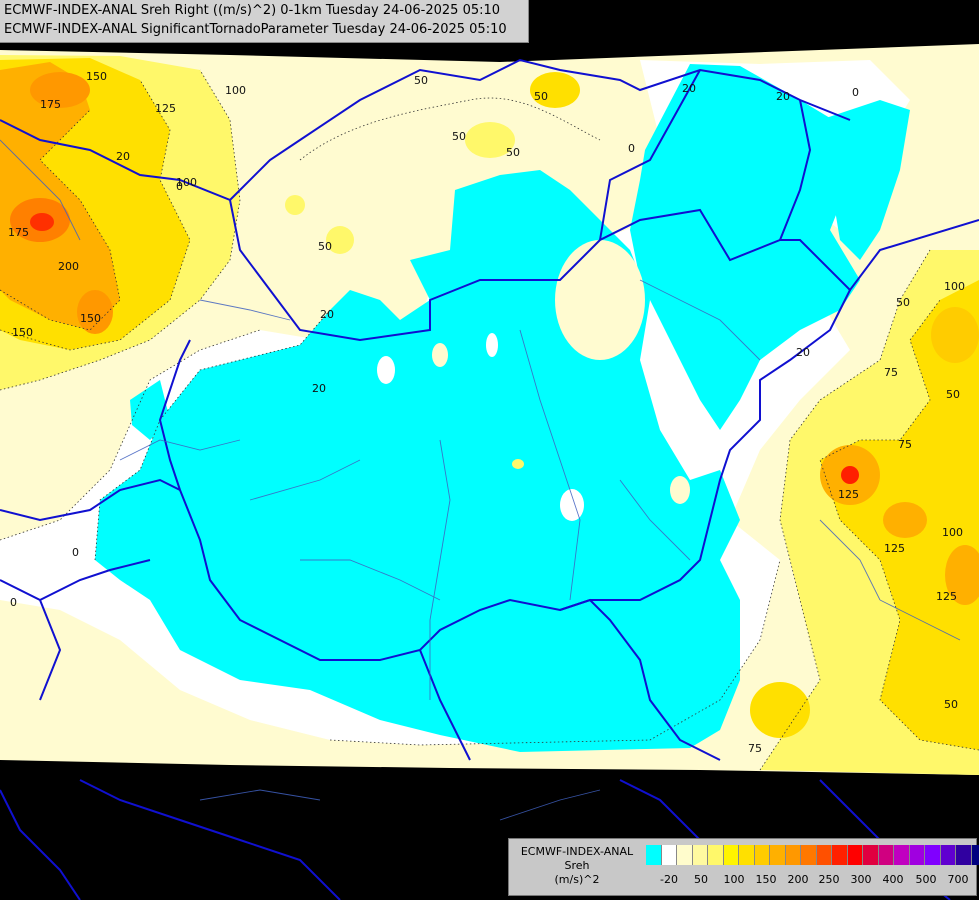 The height and width of the screenshot is (900, 979). What do you see at coordinates (766, 879) in the screenshot?
I see `legend-tick-label: 150` at bounding box center [766, 879].